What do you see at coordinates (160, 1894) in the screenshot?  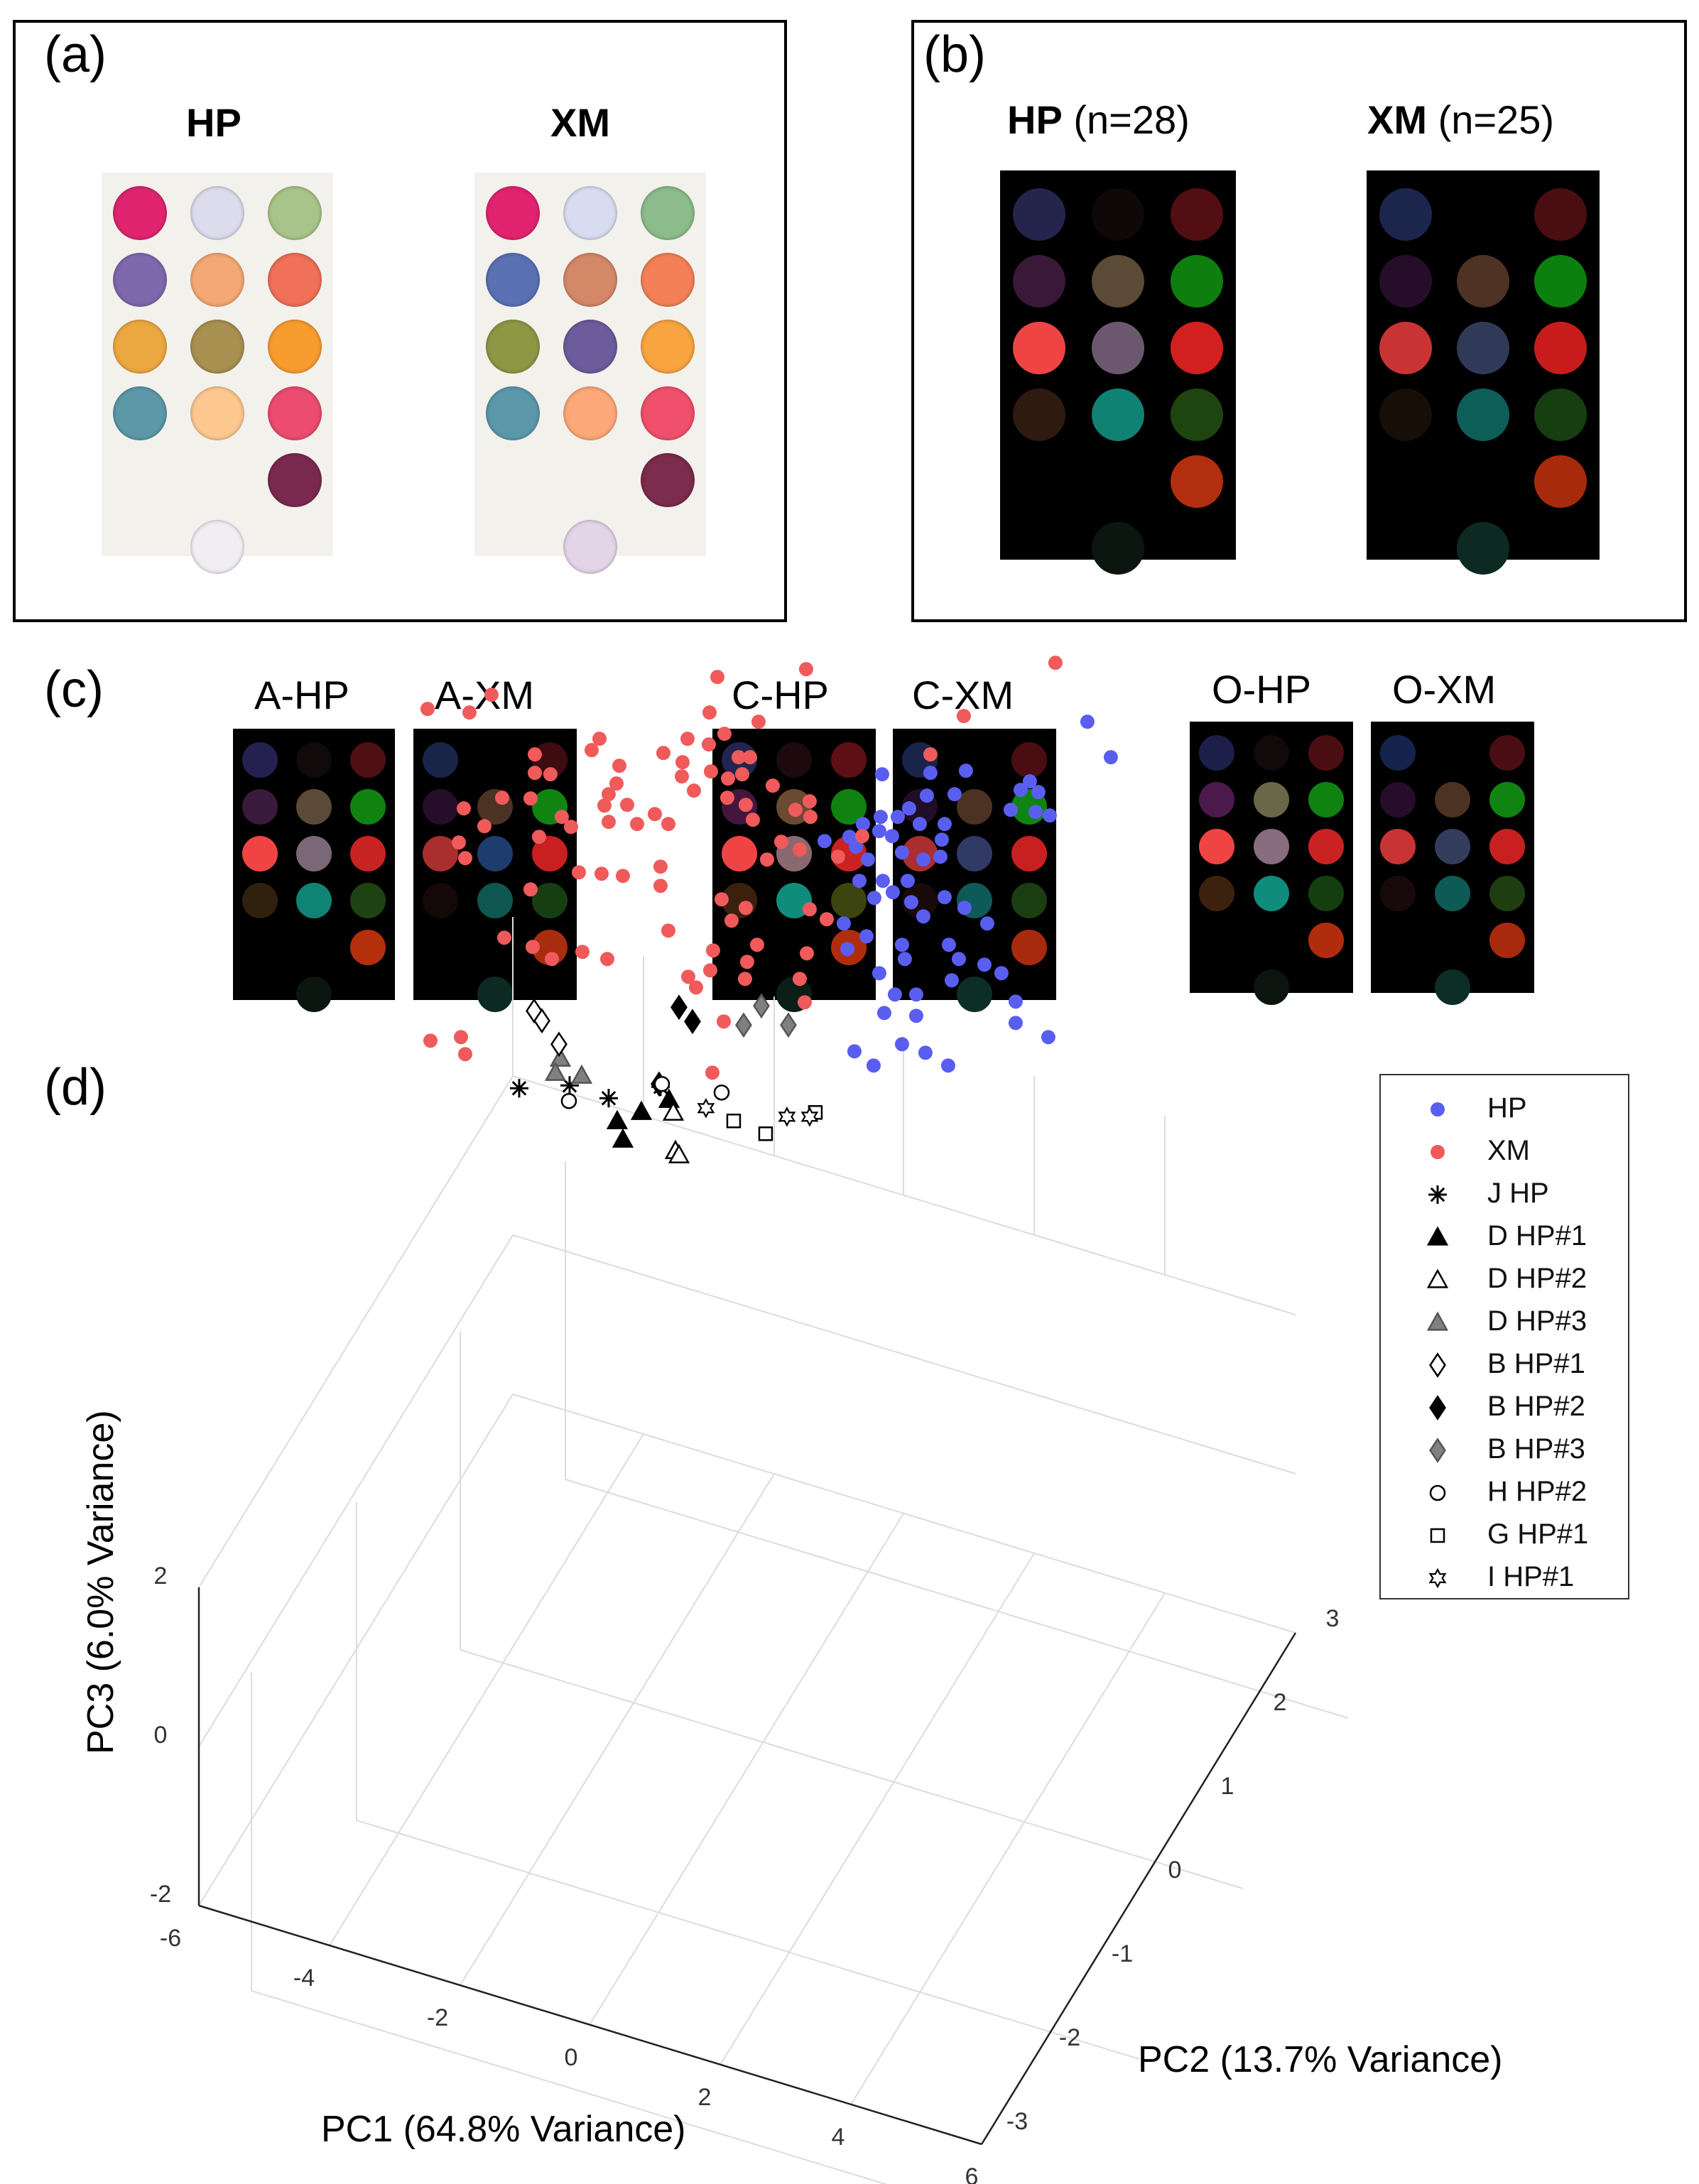 I see `z-tick-label: -2` at bounding box center [160, 1894].